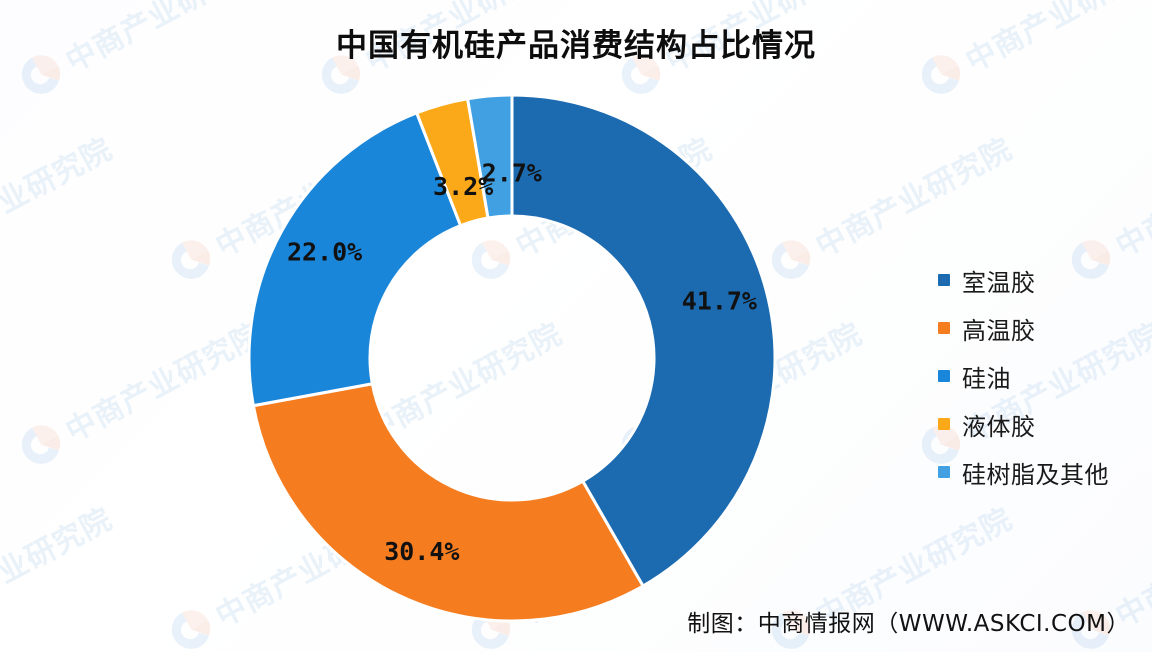  I want to click on chart-legend: 室温胶高温胶硅油液体胶硅树脂及其他, so click(1043, 376).